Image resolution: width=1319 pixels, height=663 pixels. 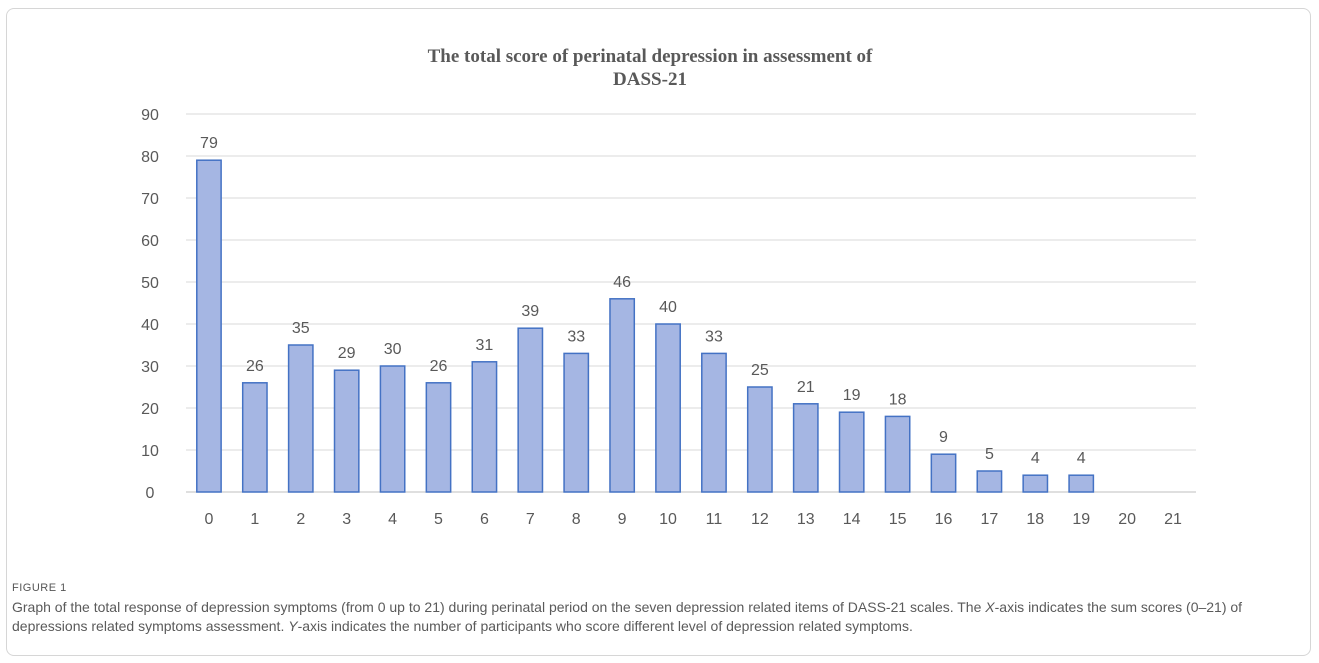 I want to click on data-label: 79, so click(x=209, y=143).